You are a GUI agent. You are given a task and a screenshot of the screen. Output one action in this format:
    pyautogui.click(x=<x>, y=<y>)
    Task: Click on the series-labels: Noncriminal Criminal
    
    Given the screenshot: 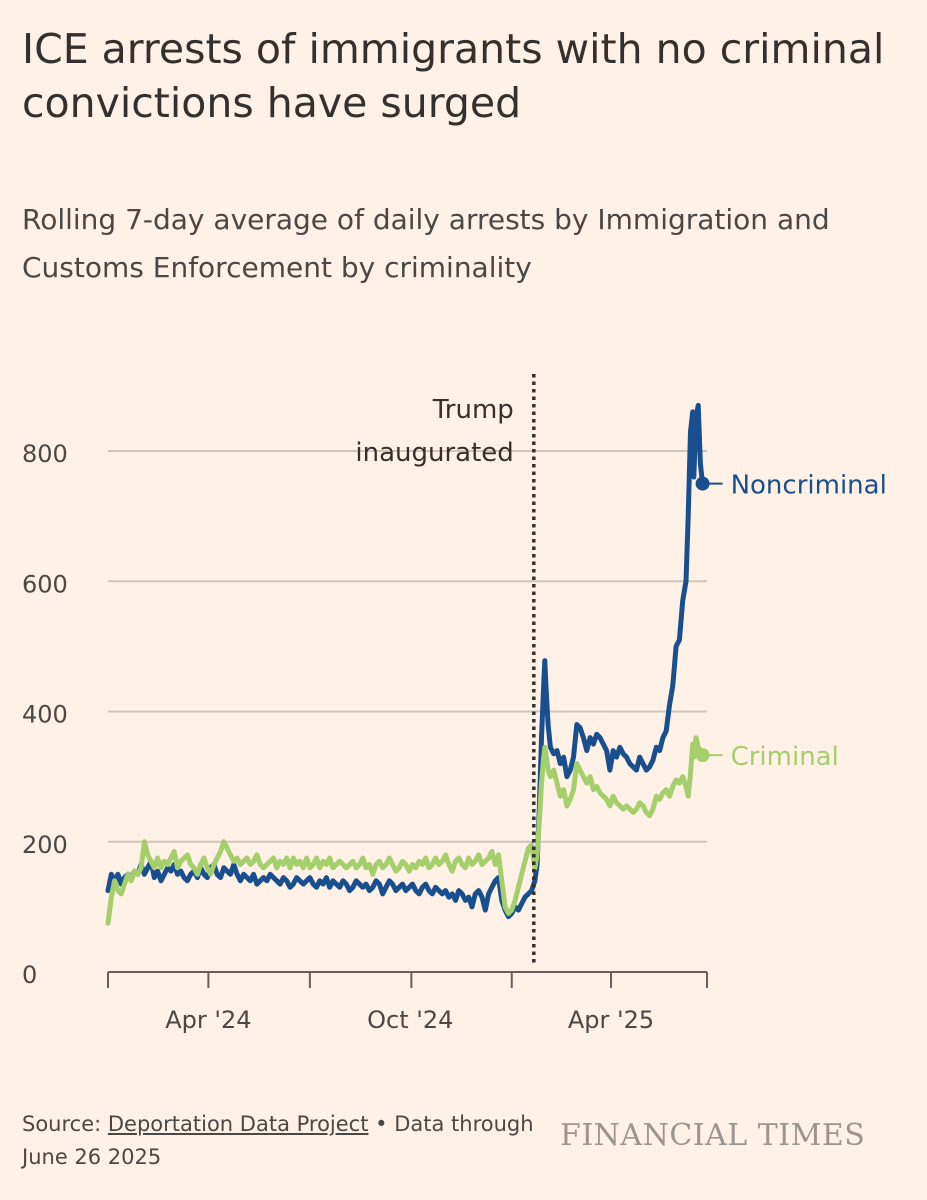 What is the action you would take?
    pyautogui.click(x=791, y=621)
    